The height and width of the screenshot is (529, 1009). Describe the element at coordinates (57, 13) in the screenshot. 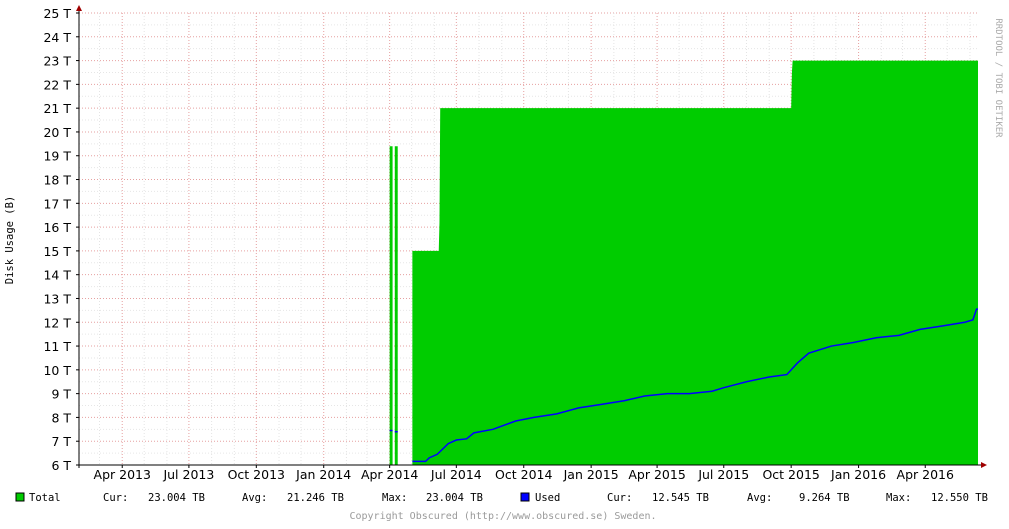

I see `y-tick-label: 25 T` at that location.